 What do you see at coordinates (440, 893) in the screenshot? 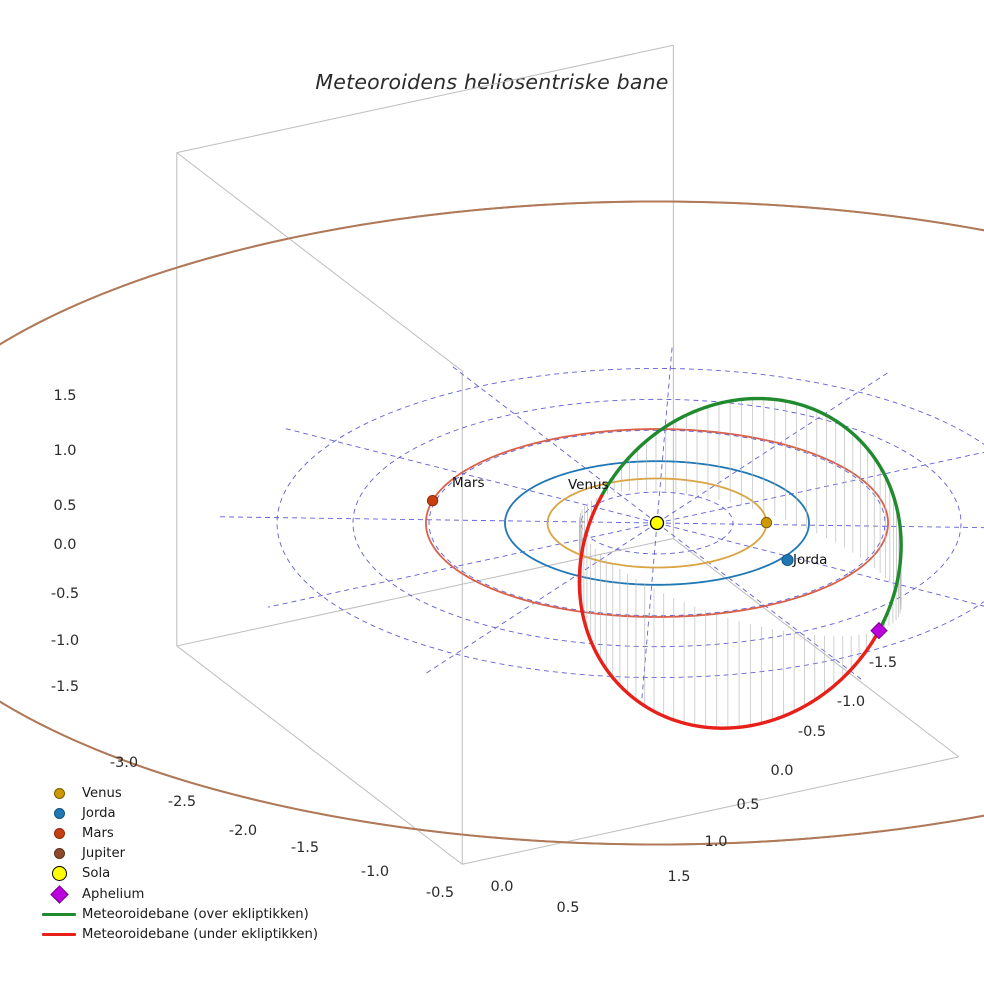
I see `x-tick-5: -0.5` at bounding box center [440, 893].